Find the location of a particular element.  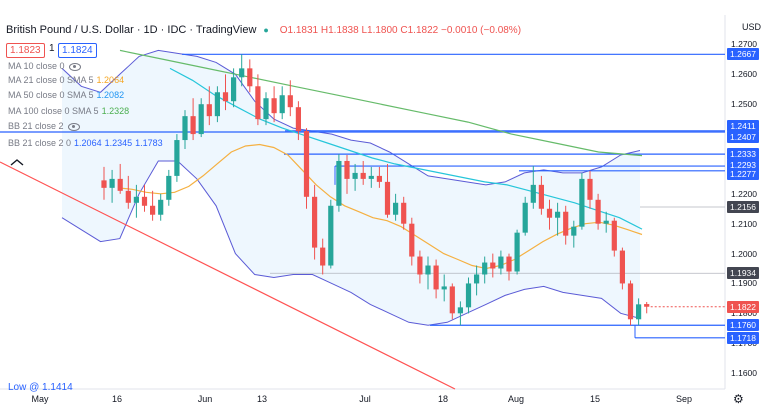

price-tag: 1.1934 is located at coordinates (743, 273).